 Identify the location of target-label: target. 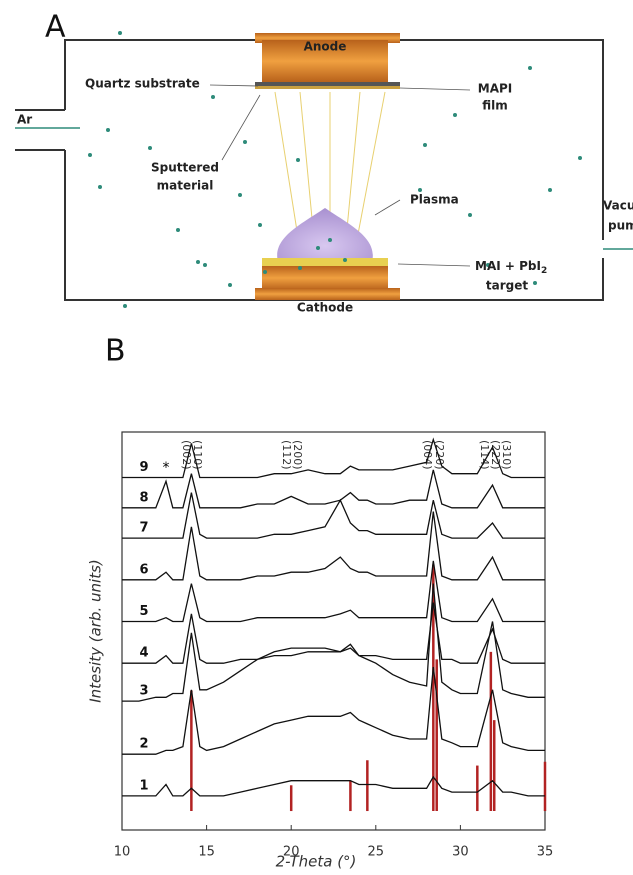
(507, 286).